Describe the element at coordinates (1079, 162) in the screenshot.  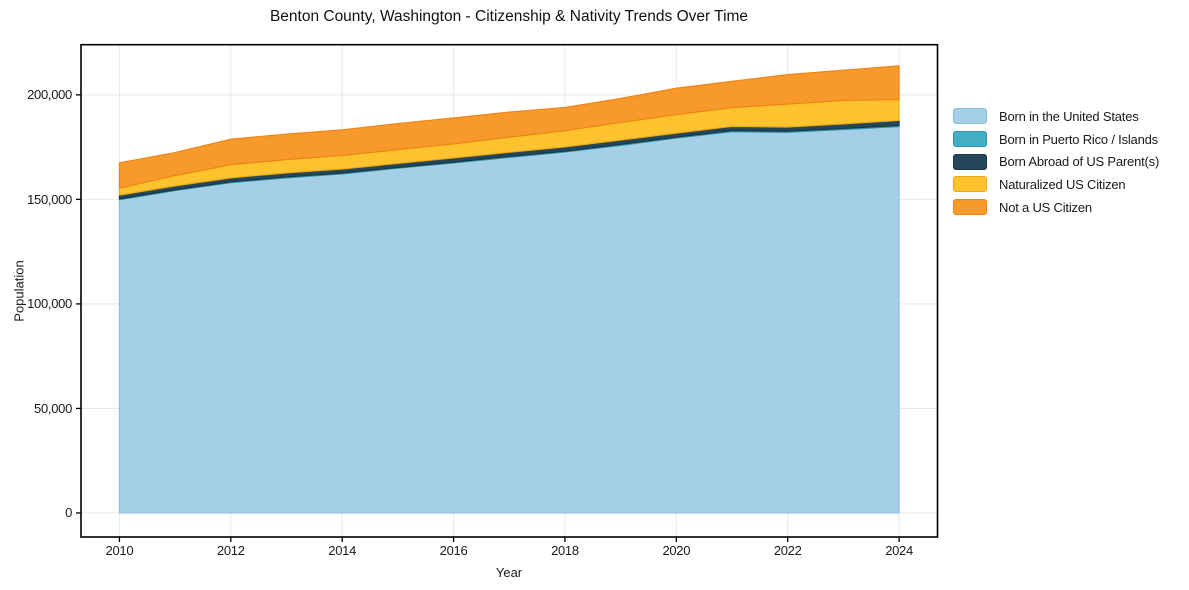
I see `legend-label: Born Abroad of US Parent(s)` at that location.